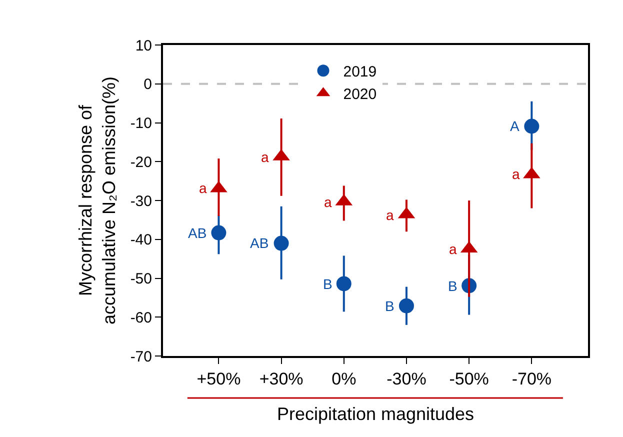  Describe the element at coordinates (141, 240) in the screenshot. I see `y-tick-label: -40` at that location.